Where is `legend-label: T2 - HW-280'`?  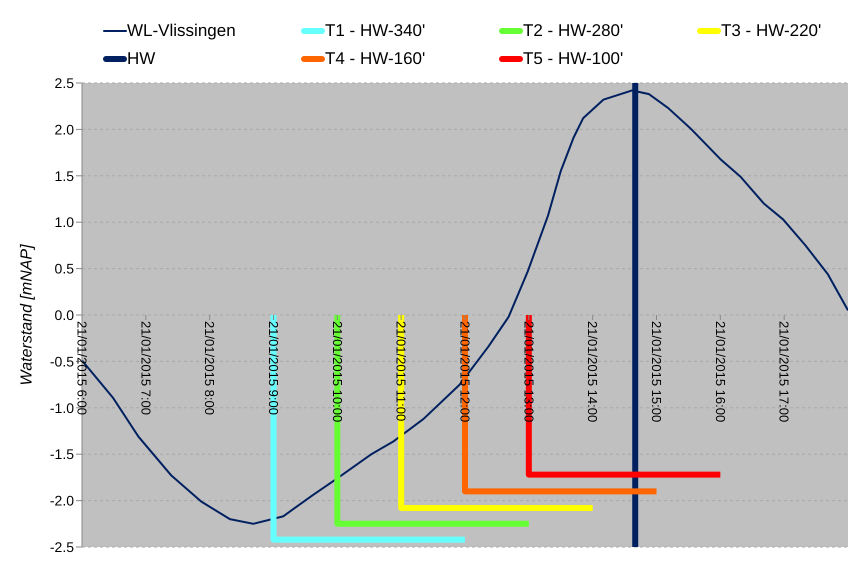
legend-label: T2 - HW-280' is located at coordinates (573, 31).